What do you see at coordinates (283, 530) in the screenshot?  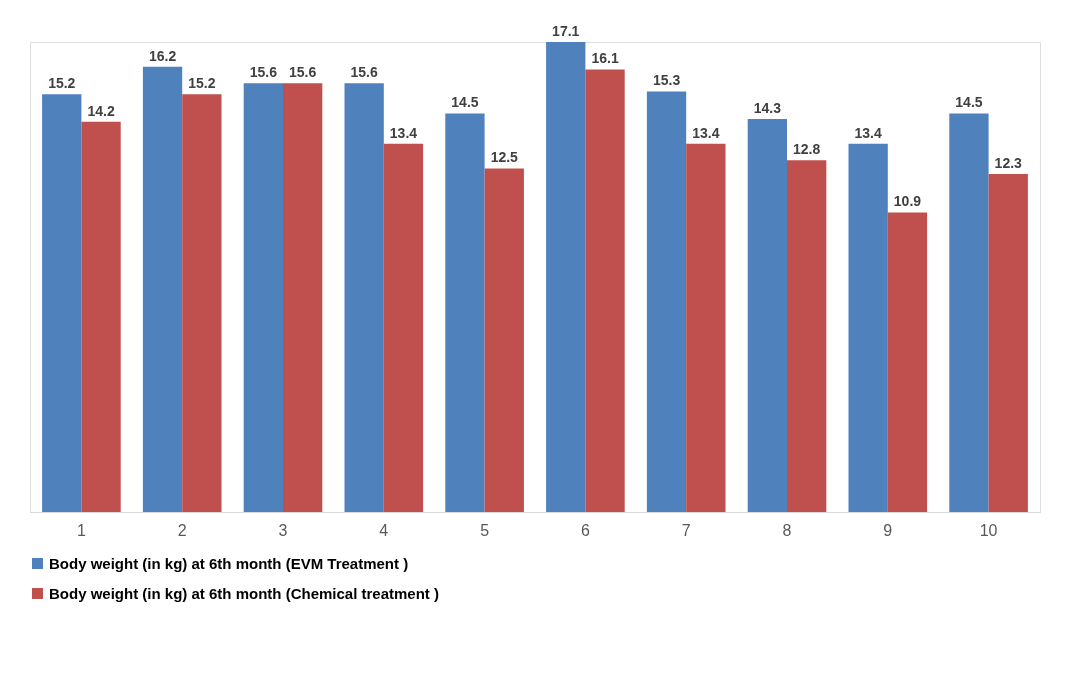 I see `x-tick-label: 3` at bounding box center [283, 530].